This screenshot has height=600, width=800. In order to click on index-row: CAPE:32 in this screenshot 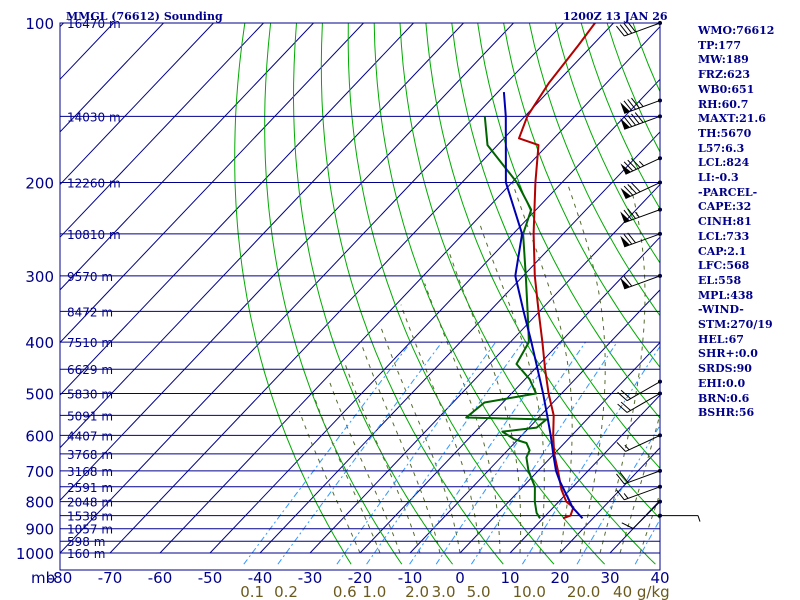, I will do `click(725, 207)`.